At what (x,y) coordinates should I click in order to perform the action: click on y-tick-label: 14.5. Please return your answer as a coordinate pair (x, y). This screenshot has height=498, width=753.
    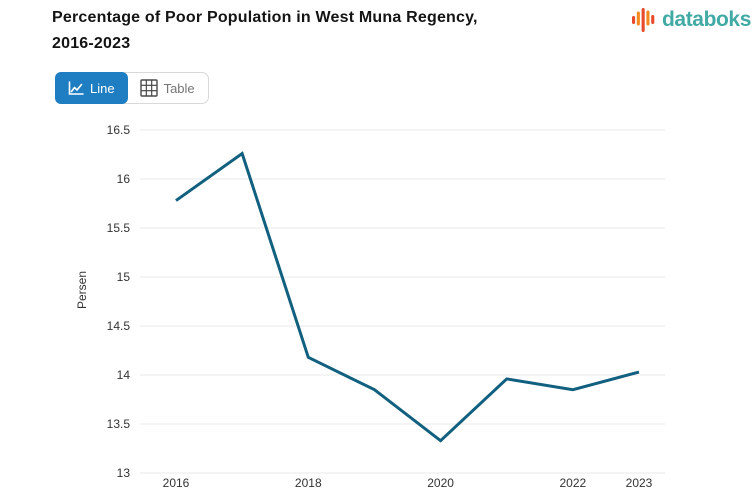
    Looking at the image, I should click on (119, 326).